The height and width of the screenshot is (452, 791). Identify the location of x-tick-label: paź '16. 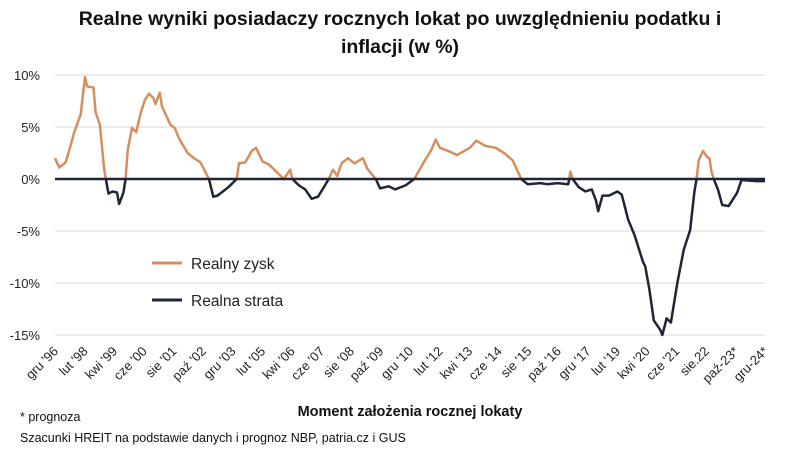
(544, 364).